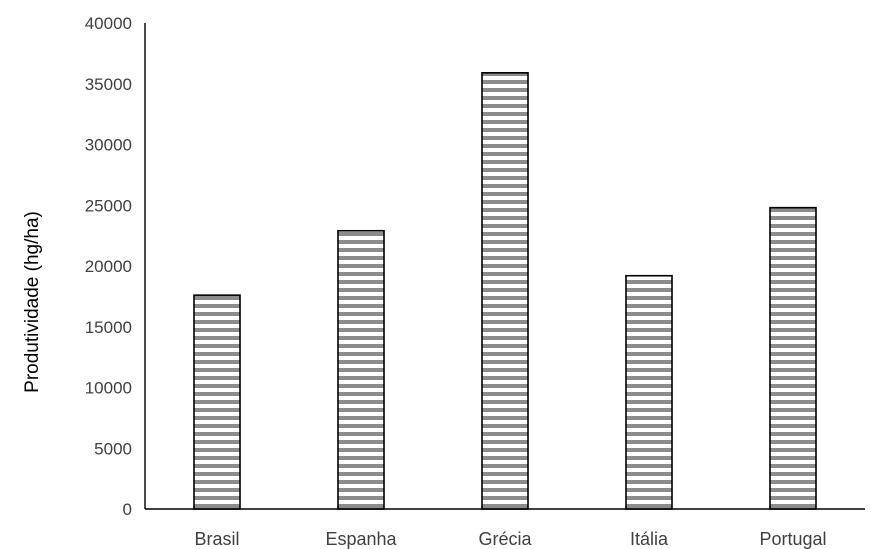 The image size is (871, 549). Describe the element at coordinates (127, 509) in the screenshot. I see `y-tick-label: 0` at that location.